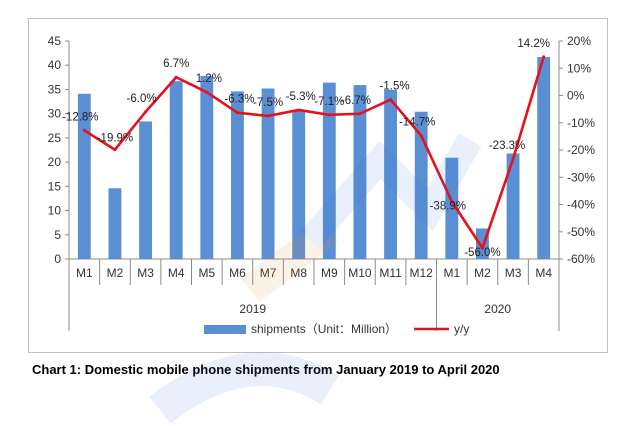 This screenshot has width=640, height=426. Describe the element at coordinates (239, 100) in the screenshot. I see `yoy-data-label: -6.3%` at that location.